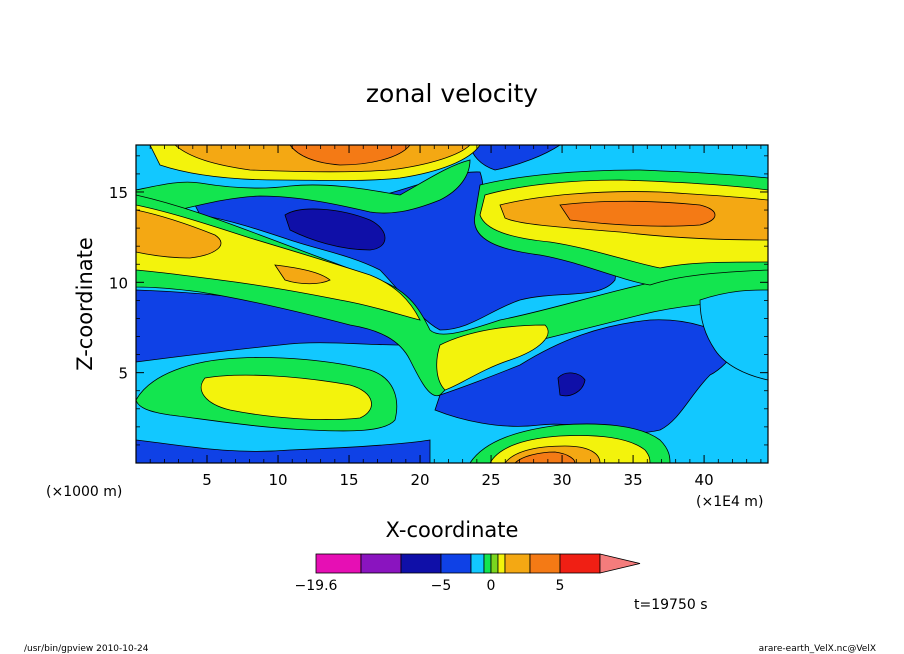 This screenshot has height=654, width=904. I want to click on contour-blue-top-right, so click(515, 158).